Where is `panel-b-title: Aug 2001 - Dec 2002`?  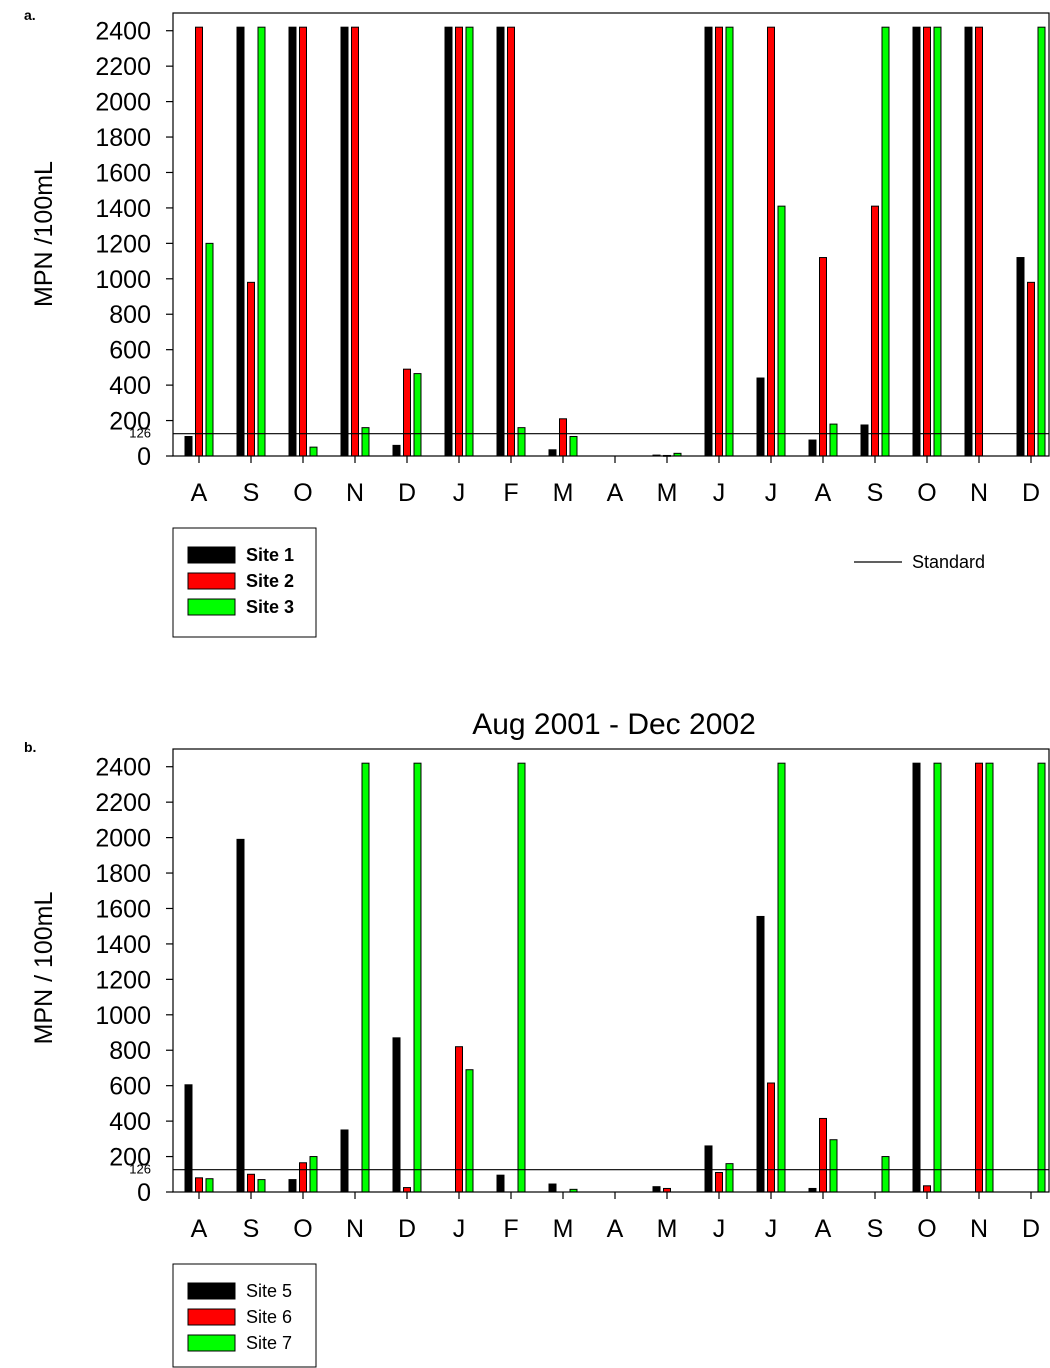 panel-b-title: Aug 2001 - Dec 2002 is located at coordinates (614, 724).